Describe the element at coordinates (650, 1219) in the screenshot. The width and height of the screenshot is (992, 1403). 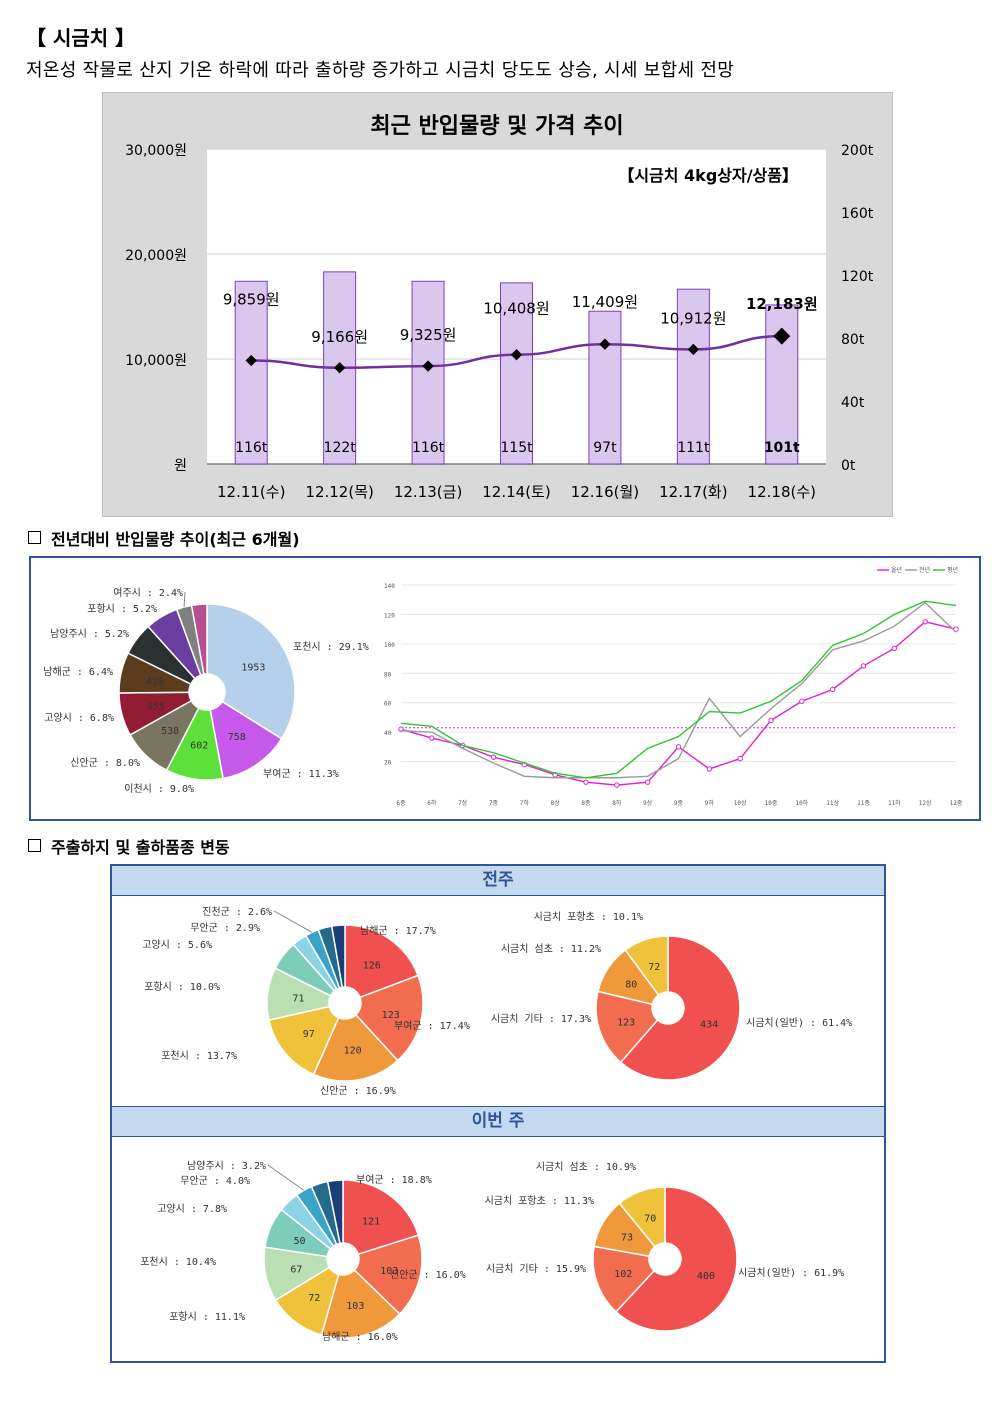
I see `pie-value: 70` at that location.